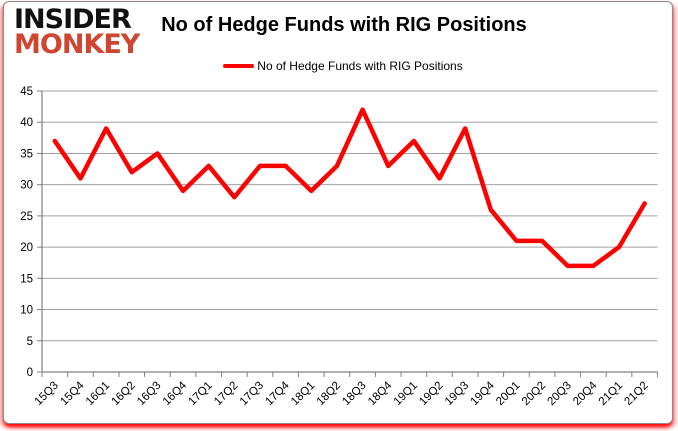  Describe the element at coordinates (483, 393) in the screenshot. I see `x-axis-label-19Q4: 19Q4` at that location.